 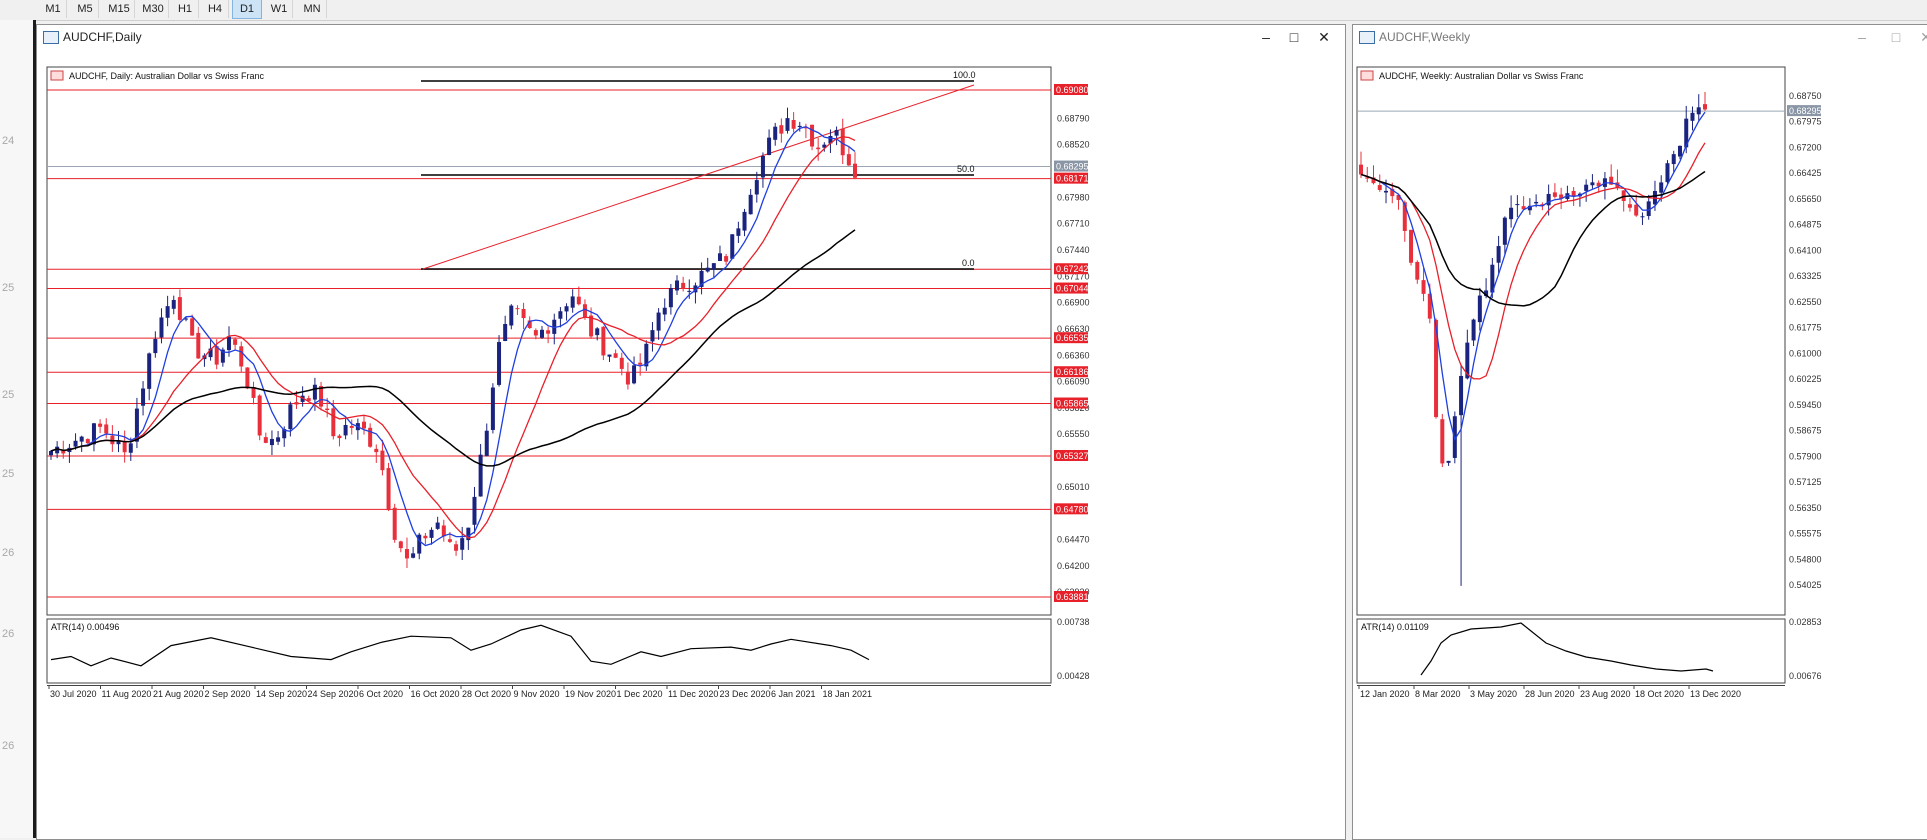 I want to click on timeframe-mn-button: MN, so click(x=312, y=9).